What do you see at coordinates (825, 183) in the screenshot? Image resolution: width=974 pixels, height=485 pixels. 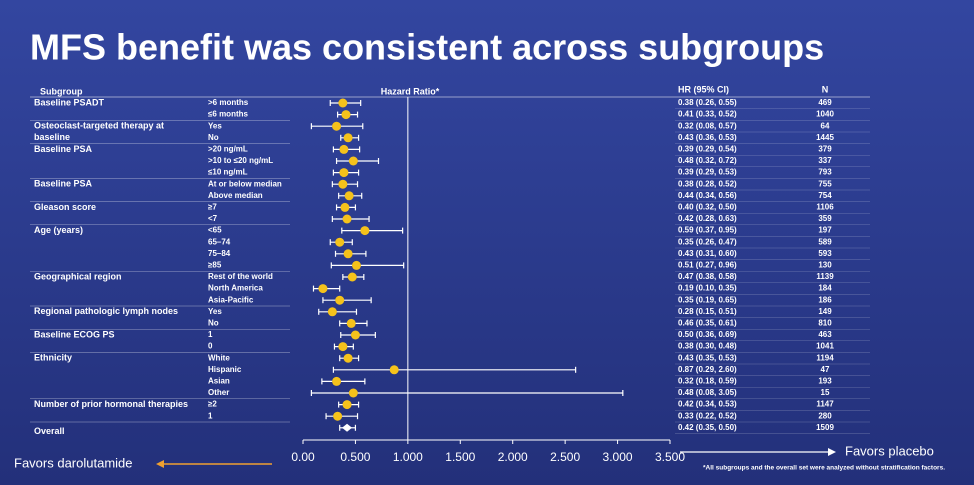 I see `n-label: 755` at bounding box center [825, 183].